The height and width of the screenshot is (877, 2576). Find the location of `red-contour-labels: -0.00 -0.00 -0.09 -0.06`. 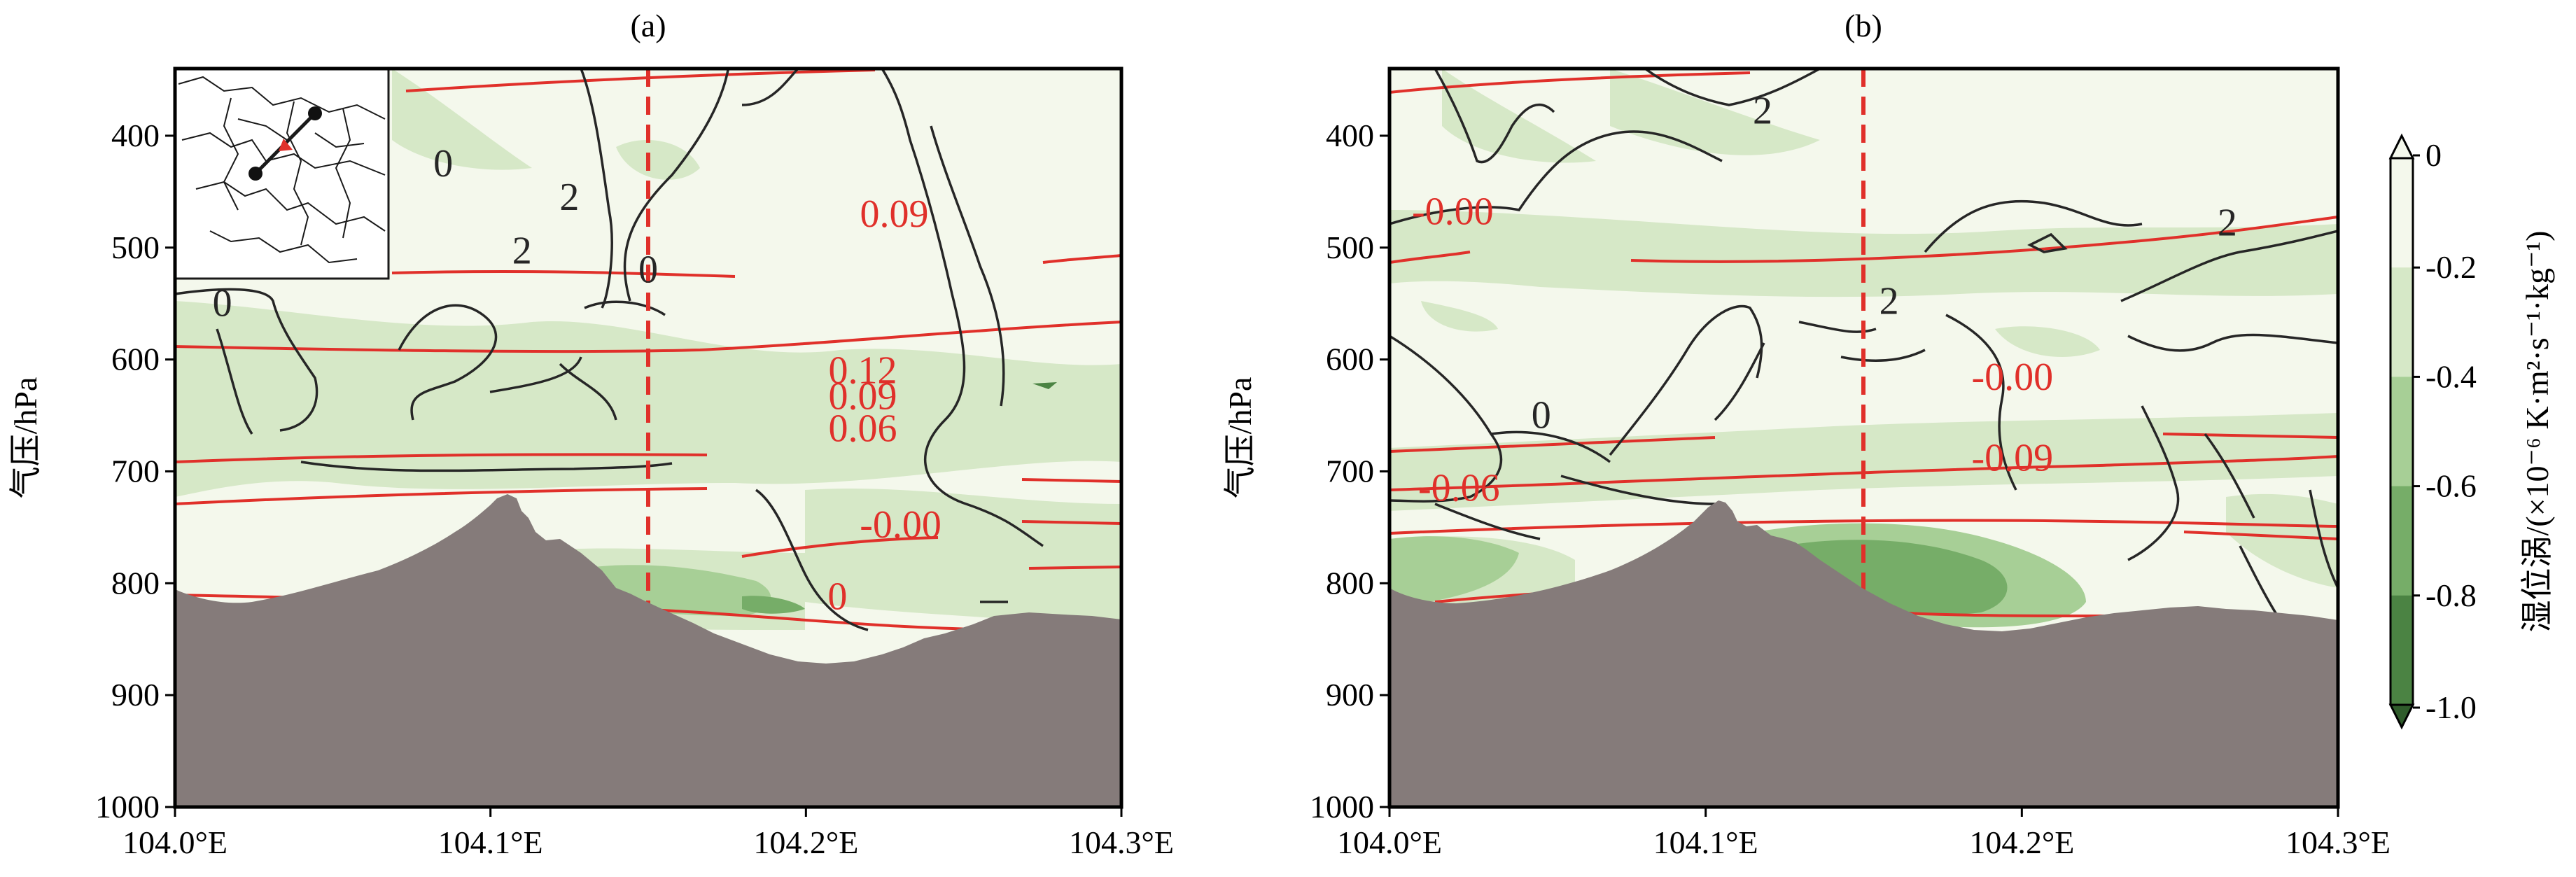

red-contour-labels: -0.00 -0.00 -0.09 -0.06 is located at coordinates (1732, 350).